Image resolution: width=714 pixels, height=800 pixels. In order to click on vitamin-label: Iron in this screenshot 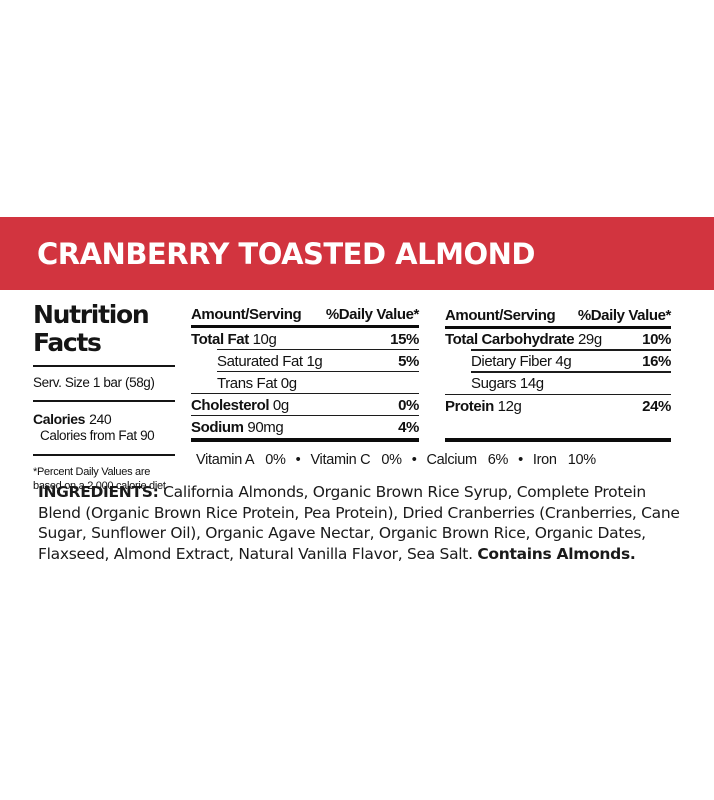, I will do `click(544, 460)`.